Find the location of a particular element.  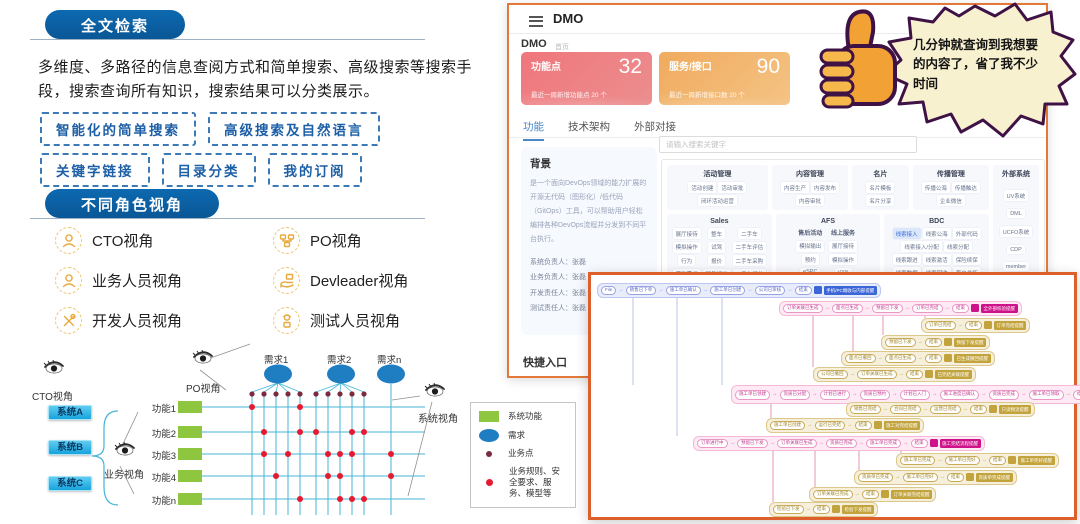

org-icon is located at coordinates (286, 240).